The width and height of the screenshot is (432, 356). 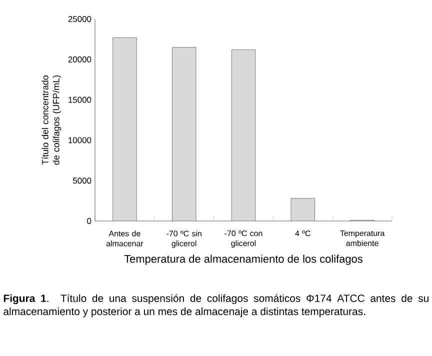 I want to click on y-tick-label: 20000, so click(x=80, y=59).